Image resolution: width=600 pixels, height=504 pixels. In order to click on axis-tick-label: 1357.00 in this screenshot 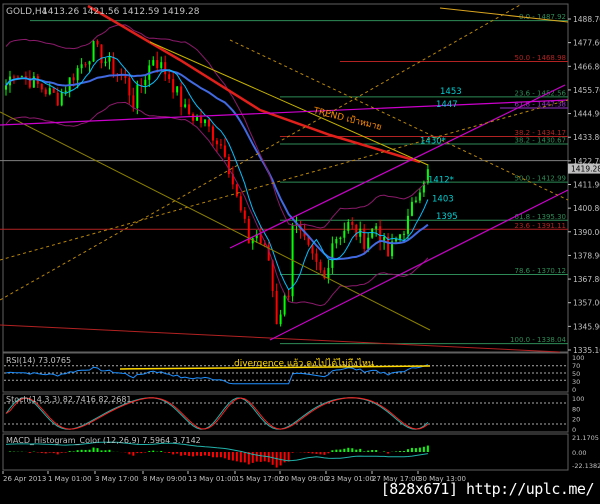, I will do `click(586, 303)`.